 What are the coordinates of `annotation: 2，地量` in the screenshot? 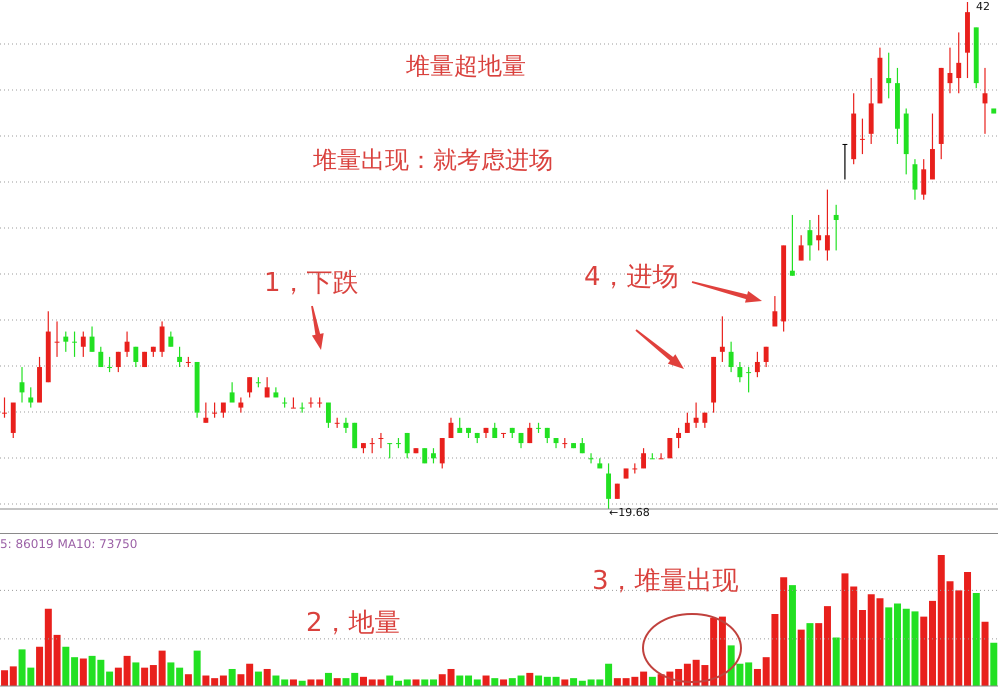 It's located at (353, 624).